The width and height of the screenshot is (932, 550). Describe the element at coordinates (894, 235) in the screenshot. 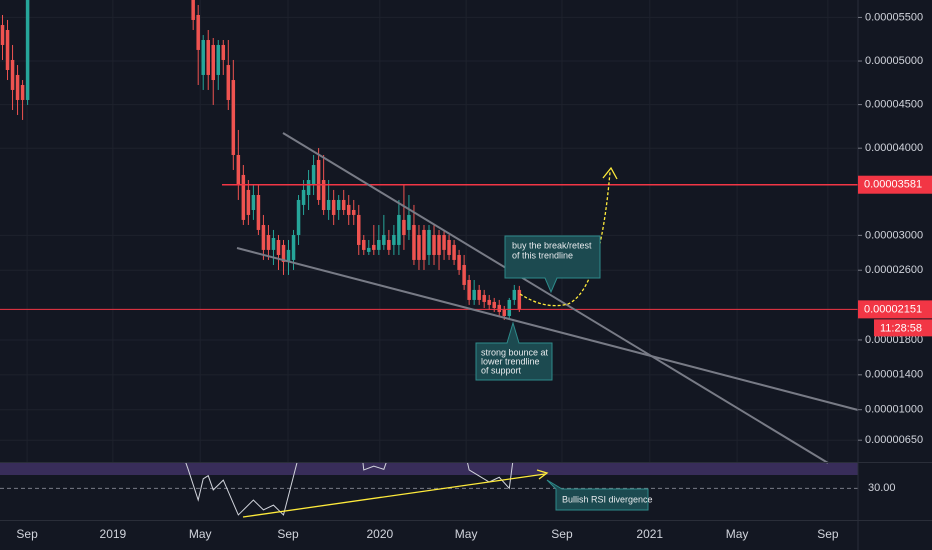

I see `y-tick-label: 0.00003000` at that location.